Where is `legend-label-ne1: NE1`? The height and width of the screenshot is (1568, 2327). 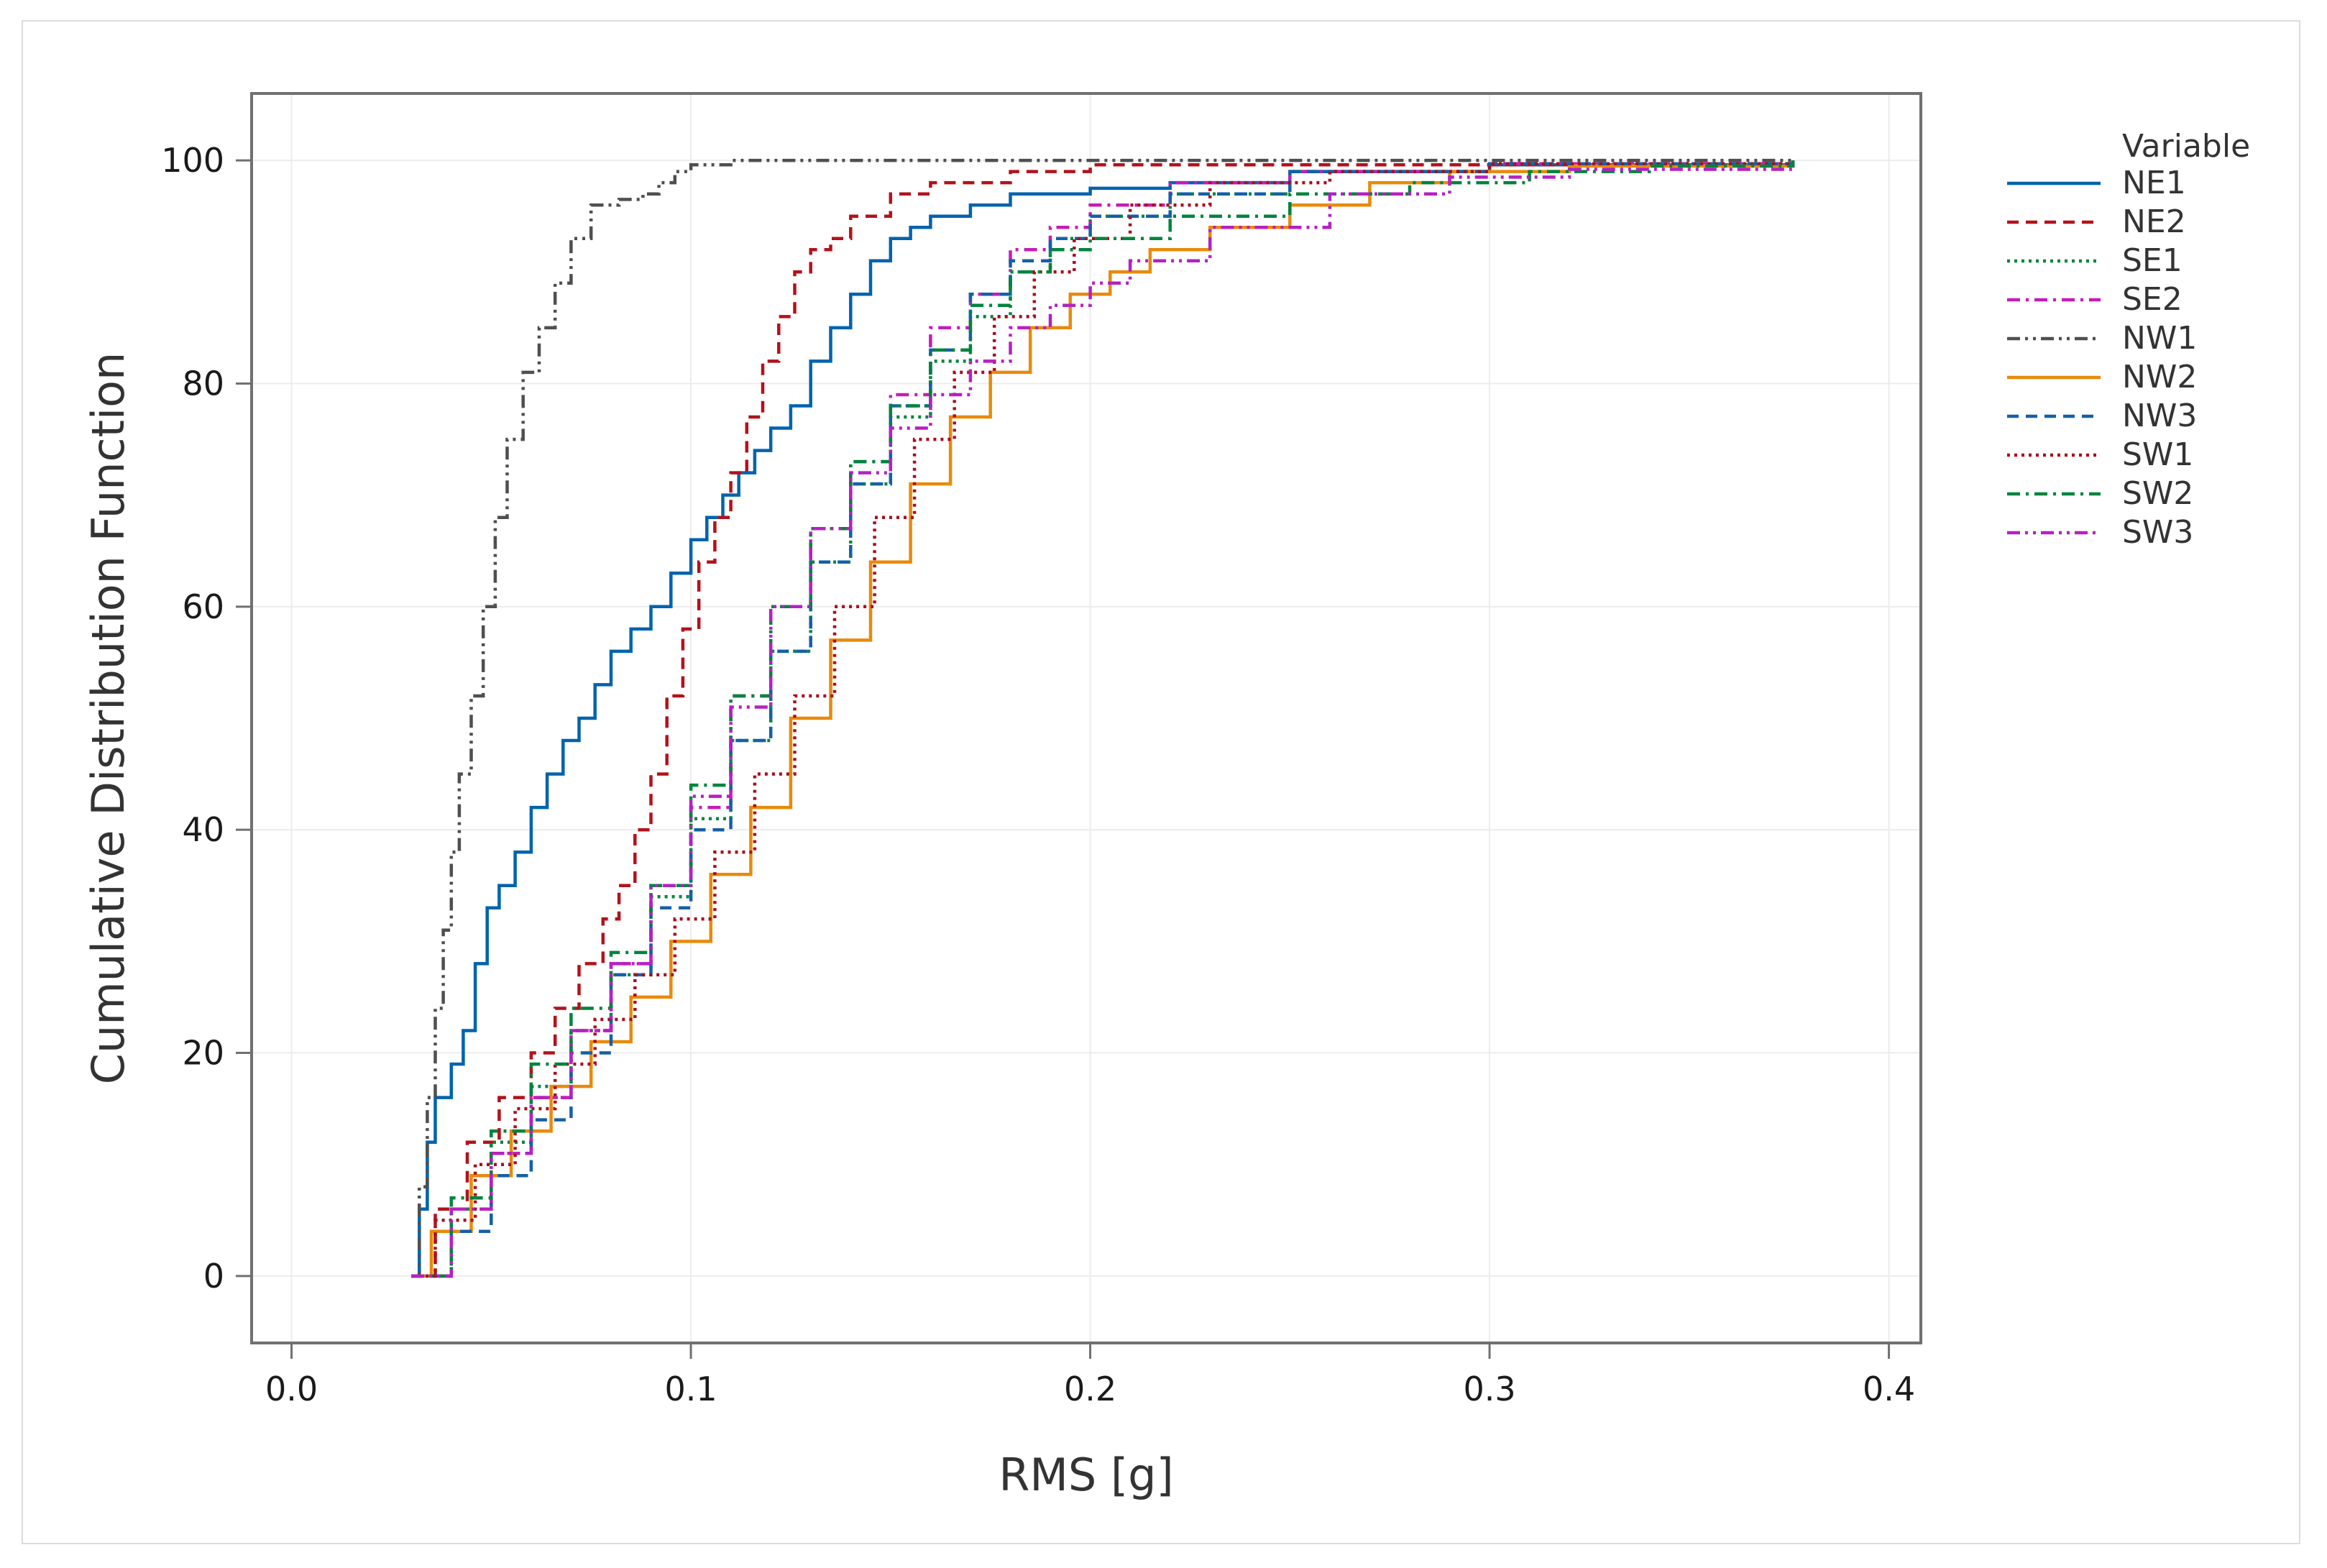 legend-label-ne1: NE1 is located at coordinates (2154, 183).